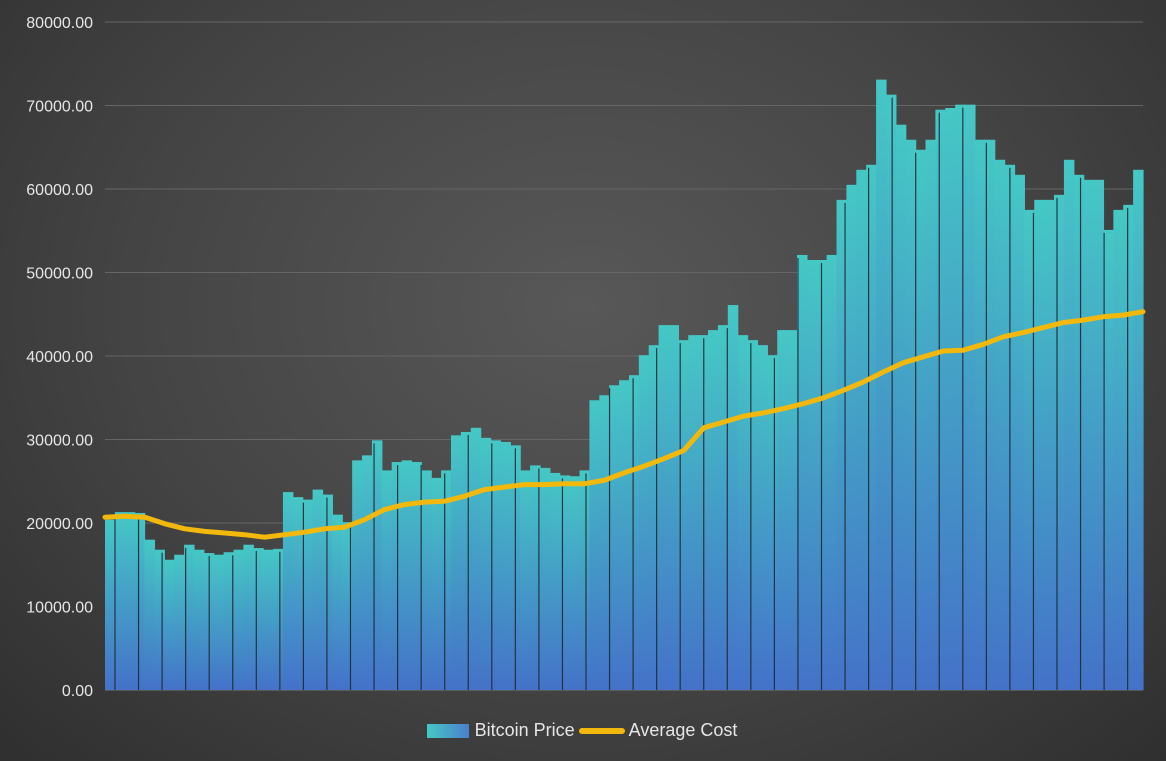 The width and height of the screenshot is (1166, 761). What do you see at coordinates (77, 691) in the screenshot?
I see `y-tick-label: 0.00` at bounding box center [77, 691].